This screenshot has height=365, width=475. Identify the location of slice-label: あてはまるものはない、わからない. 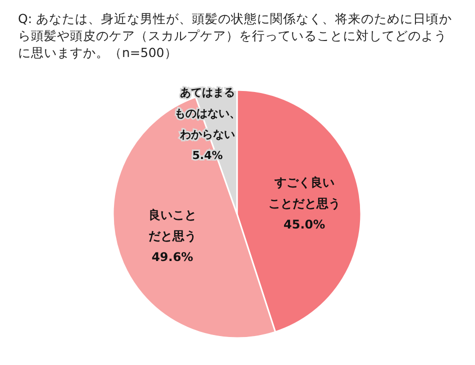
(207, 114).